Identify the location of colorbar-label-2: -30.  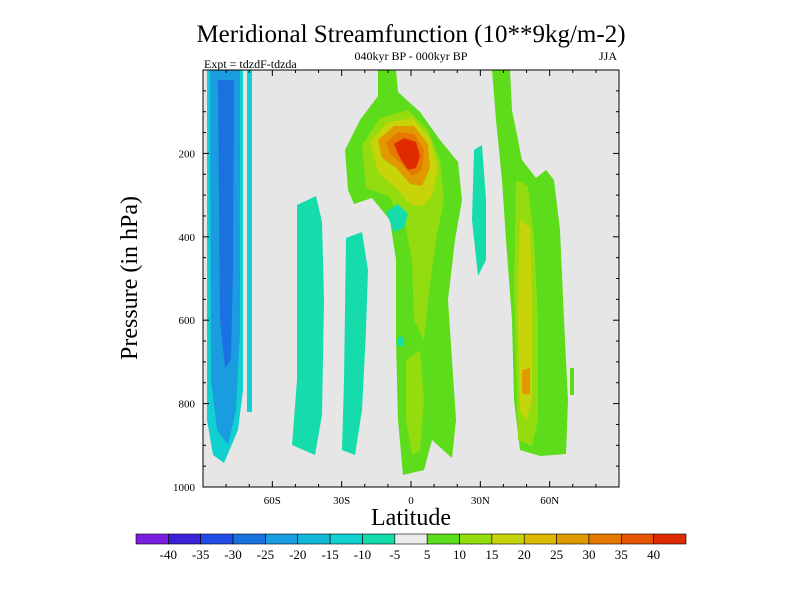
(232, 554).